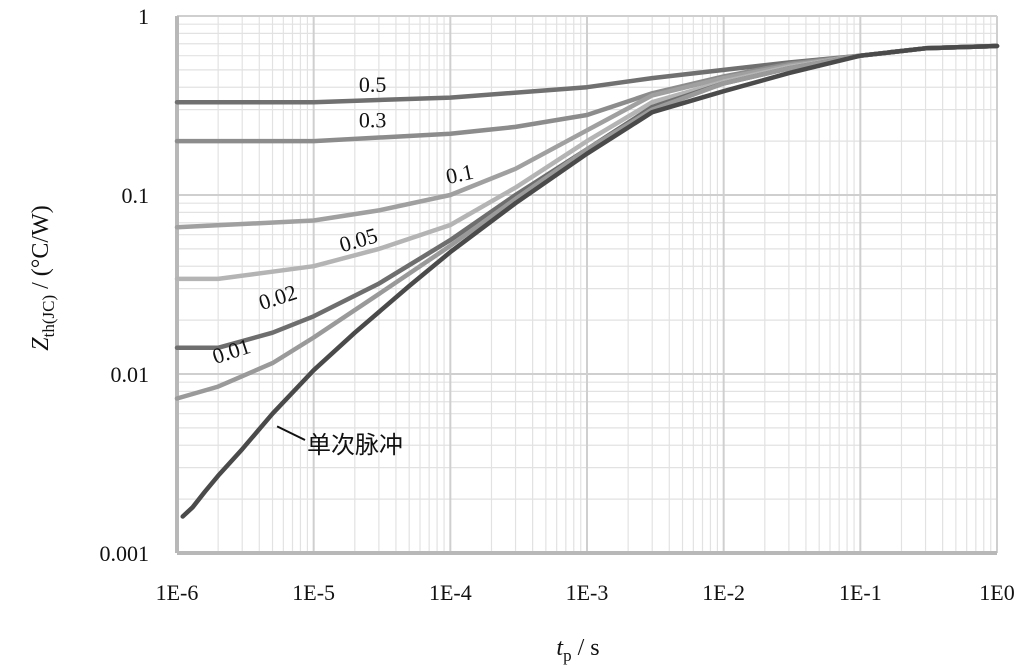  I want to click on y-tick-label: 0.001, so click(125, 553).